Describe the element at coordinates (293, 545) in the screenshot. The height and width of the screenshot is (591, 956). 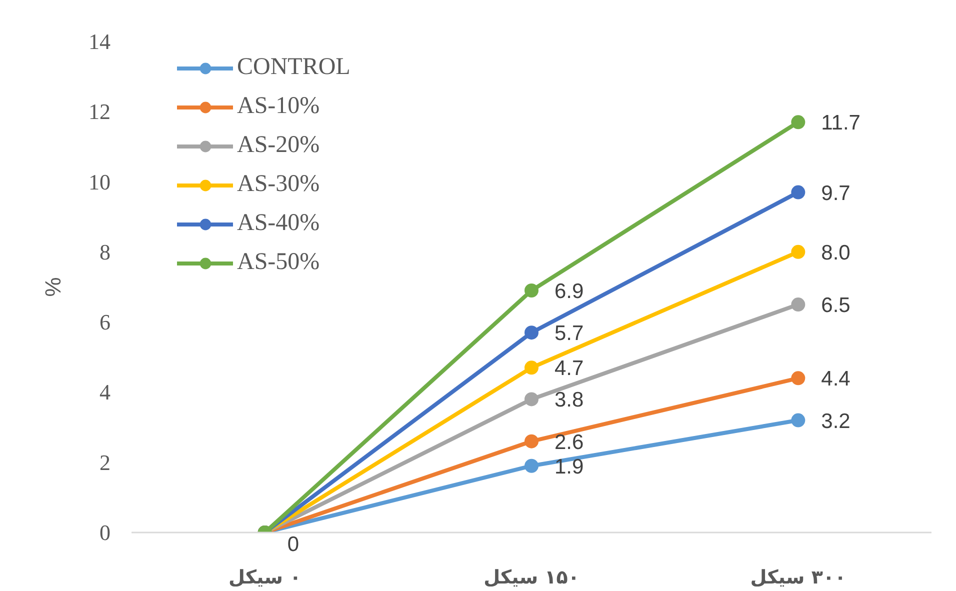
I see `data-label: 0` at that location.